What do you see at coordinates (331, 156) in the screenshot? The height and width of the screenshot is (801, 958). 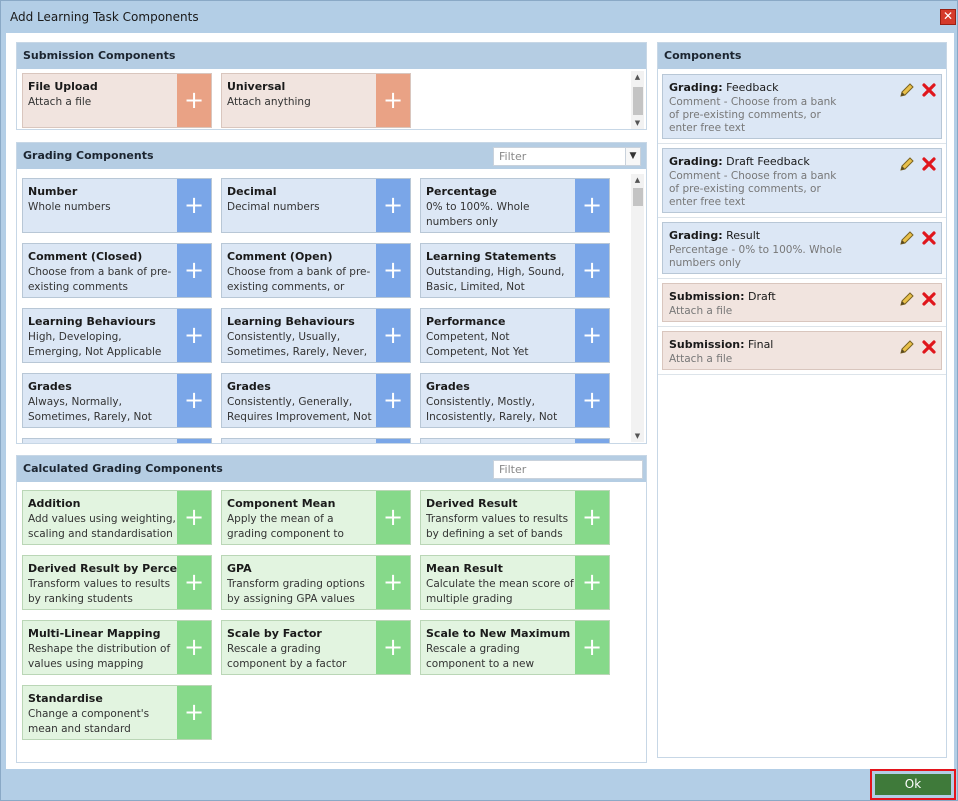 I see `grading-components-header: Grading Components ▼` at bounding box center [331, 156].